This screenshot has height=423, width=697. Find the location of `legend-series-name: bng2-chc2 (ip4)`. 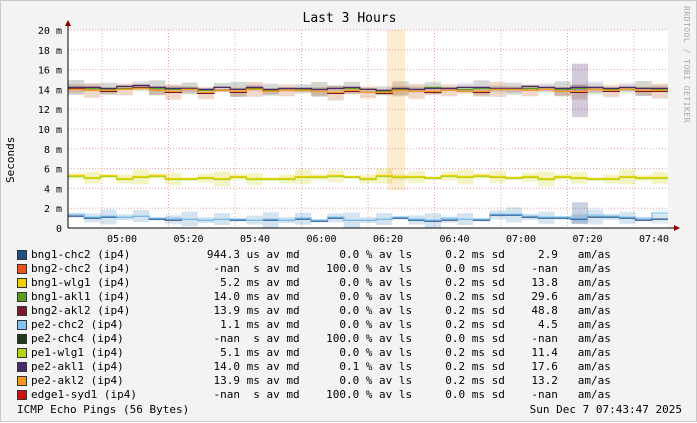

legend-series-name: bng2-chc2 (ip4) is located at coordinates (81, 268).